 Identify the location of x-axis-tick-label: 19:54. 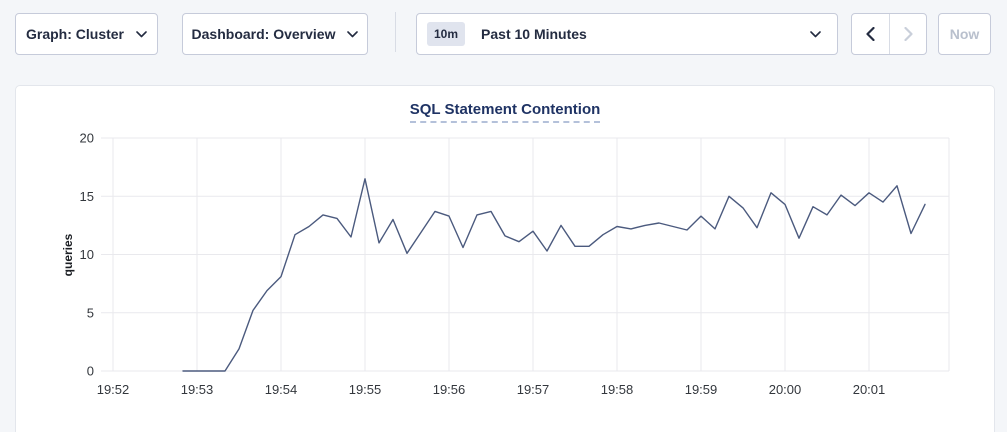
(281, 389).